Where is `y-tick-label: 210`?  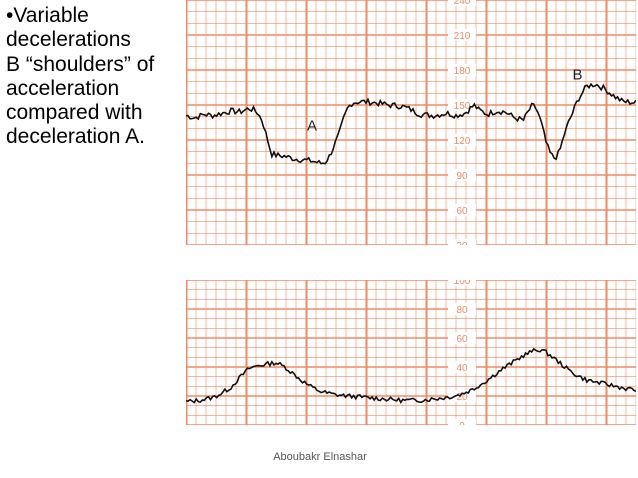 y-tick-label: 210 is located at coordinates (462, 36).